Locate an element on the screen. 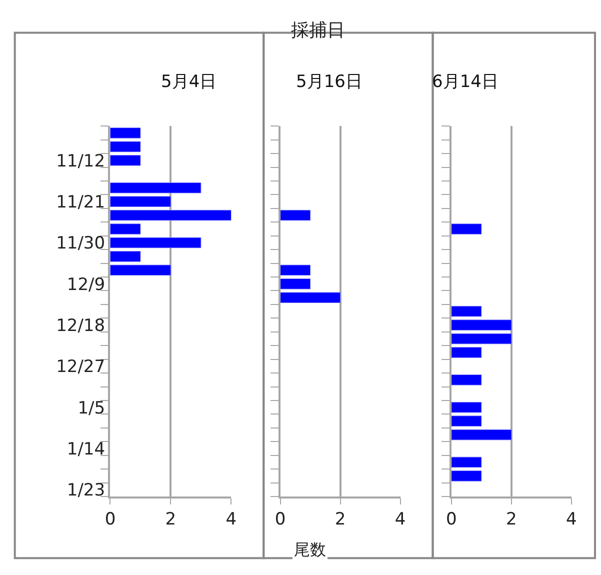 This screenshot has height=575, width=601. chart-title: 5月4日 is located at coordinates (189, 82).